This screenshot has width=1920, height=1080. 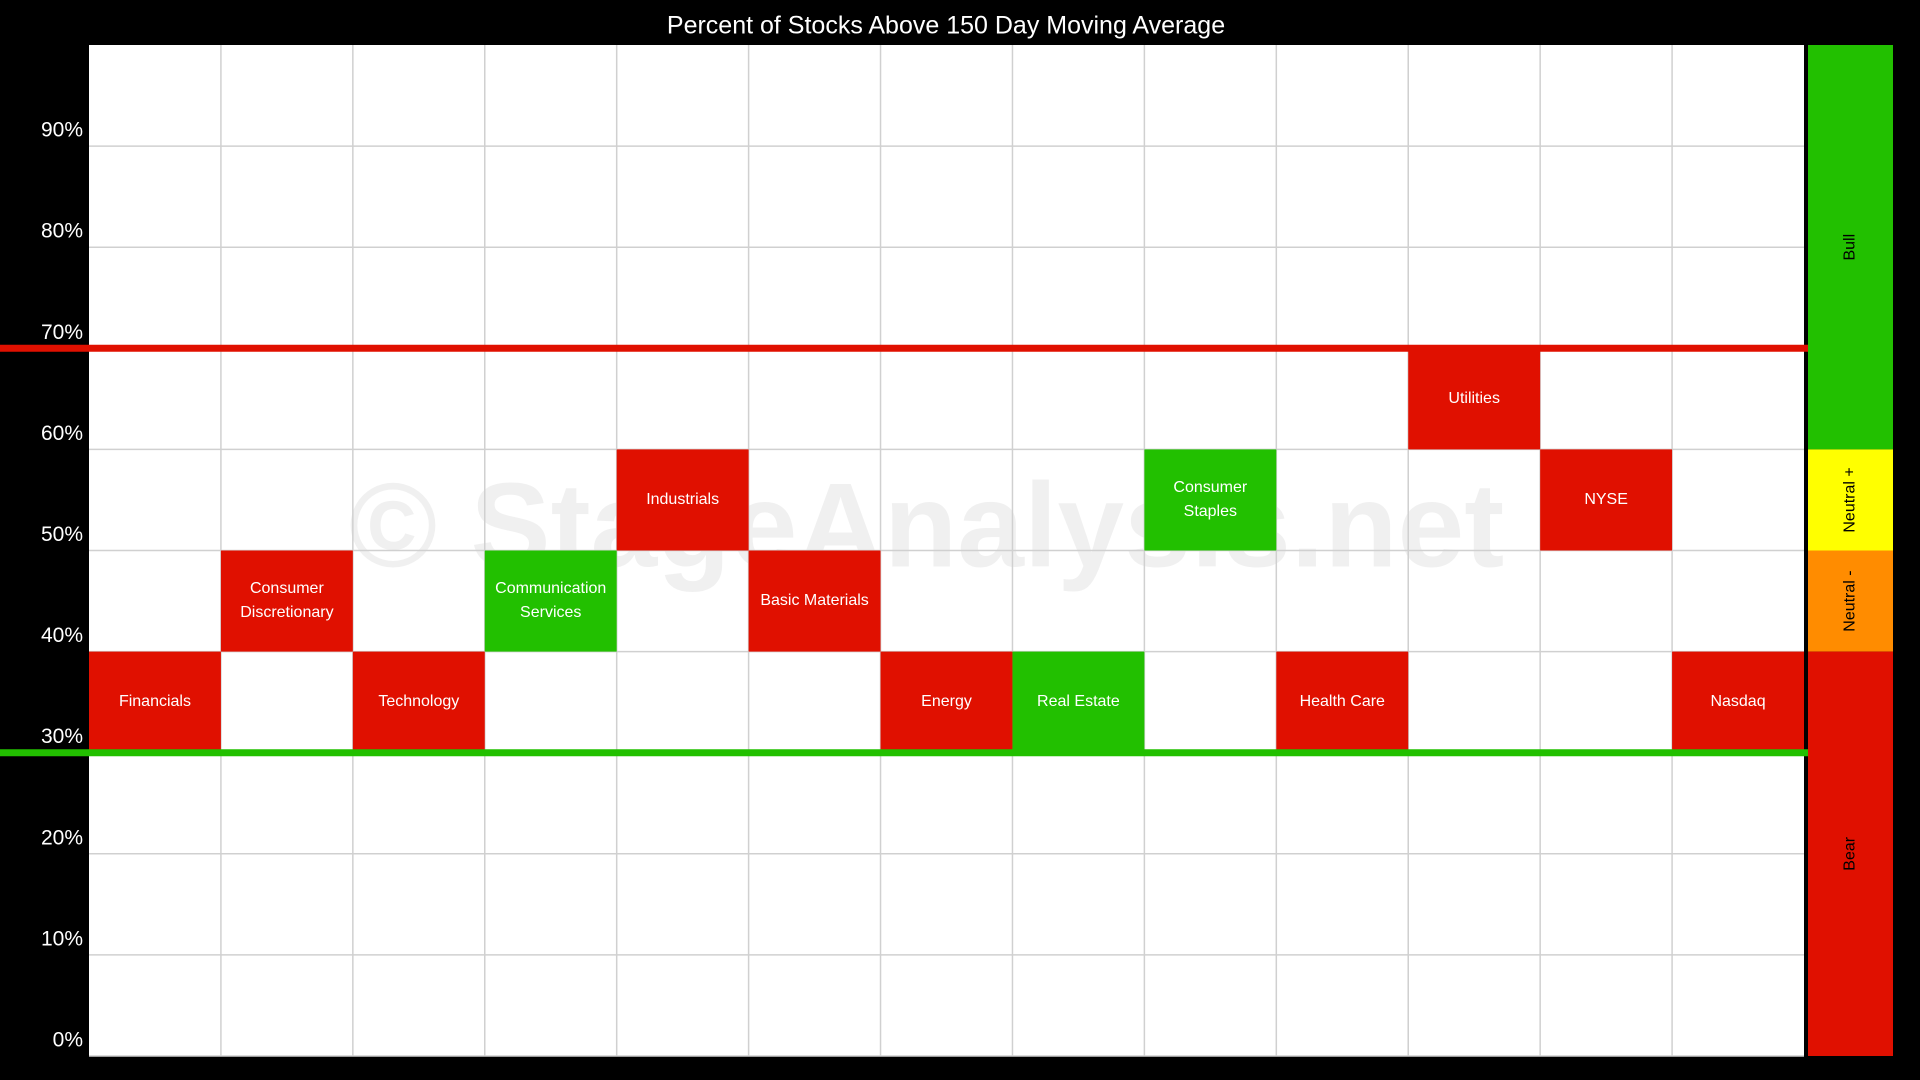 I want to click on cell-label: Industrials, so click(x=683, y=499).